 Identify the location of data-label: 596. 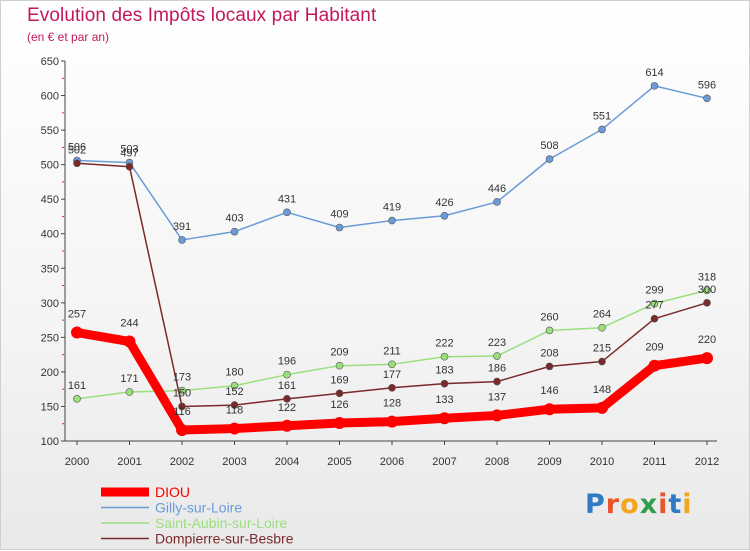
(707, 85).